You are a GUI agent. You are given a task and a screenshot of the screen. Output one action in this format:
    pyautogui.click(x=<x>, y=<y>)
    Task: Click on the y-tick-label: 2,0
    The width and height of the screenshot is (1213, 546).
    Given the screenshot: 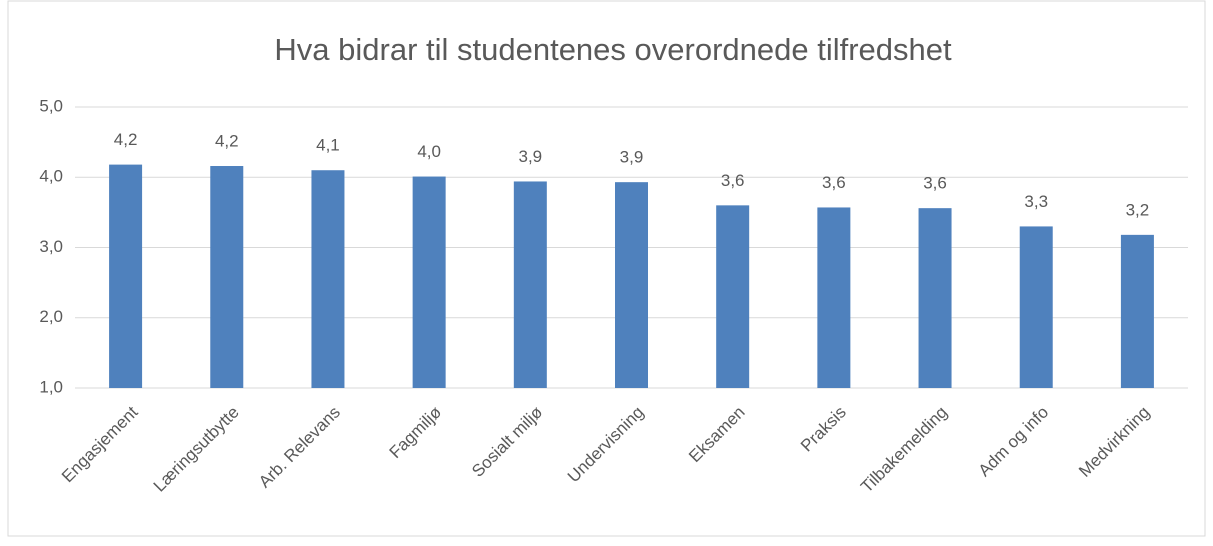 What is the action you would take?
    pyautogui.click(x=51, y=316)
    